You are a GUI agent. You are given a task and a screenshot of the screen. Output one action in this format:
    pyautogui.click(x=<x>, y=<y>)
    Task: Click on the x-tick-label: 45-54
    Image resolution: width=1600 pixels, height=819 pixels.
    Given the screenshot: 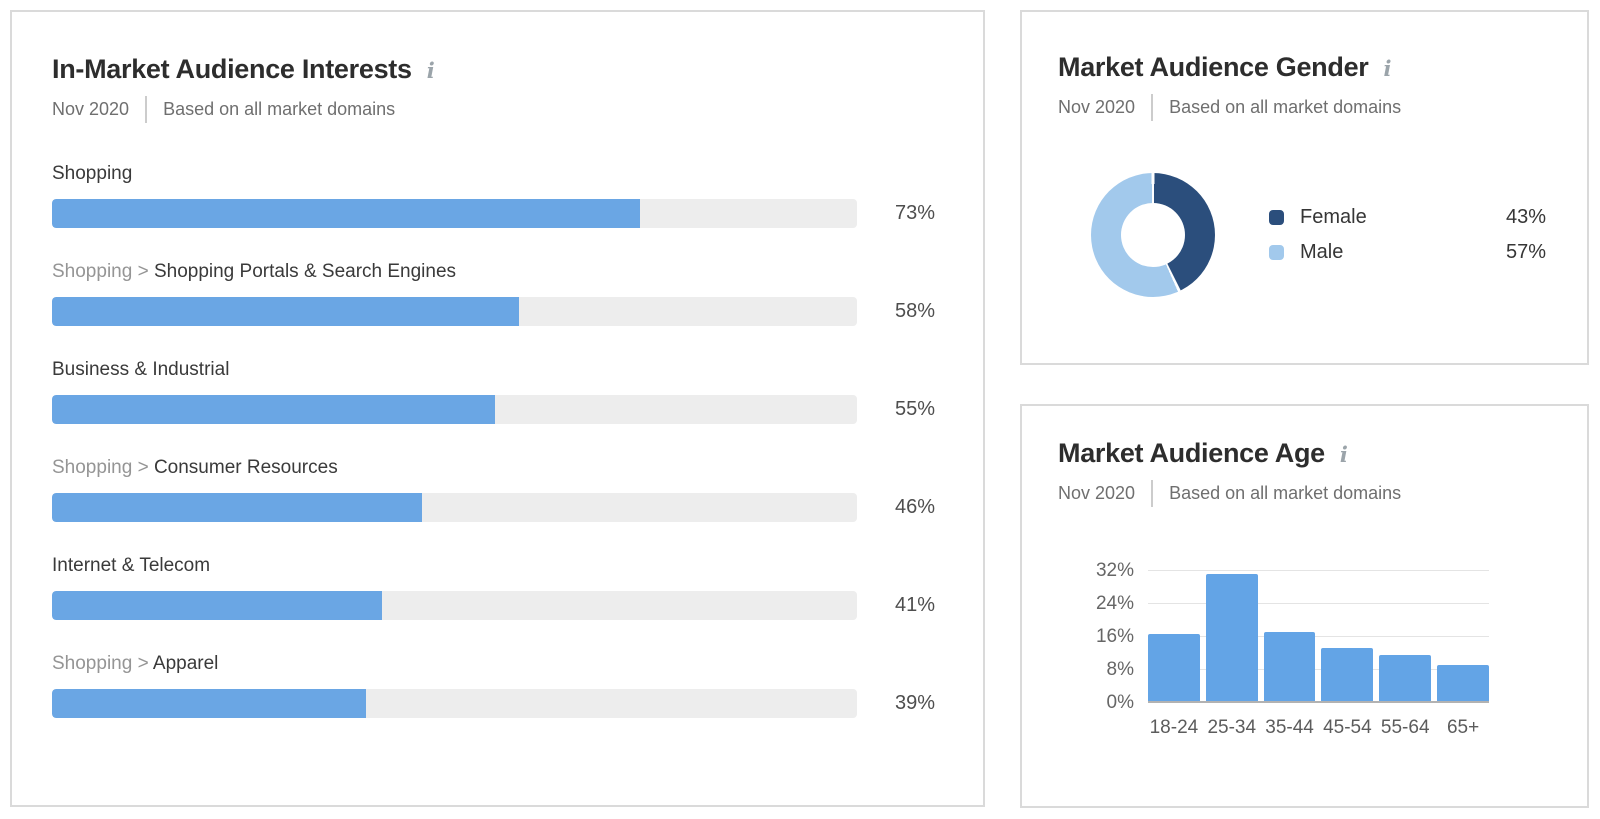 What is the action you would take?
    pyautogui.click(x=1347, y=727)
    